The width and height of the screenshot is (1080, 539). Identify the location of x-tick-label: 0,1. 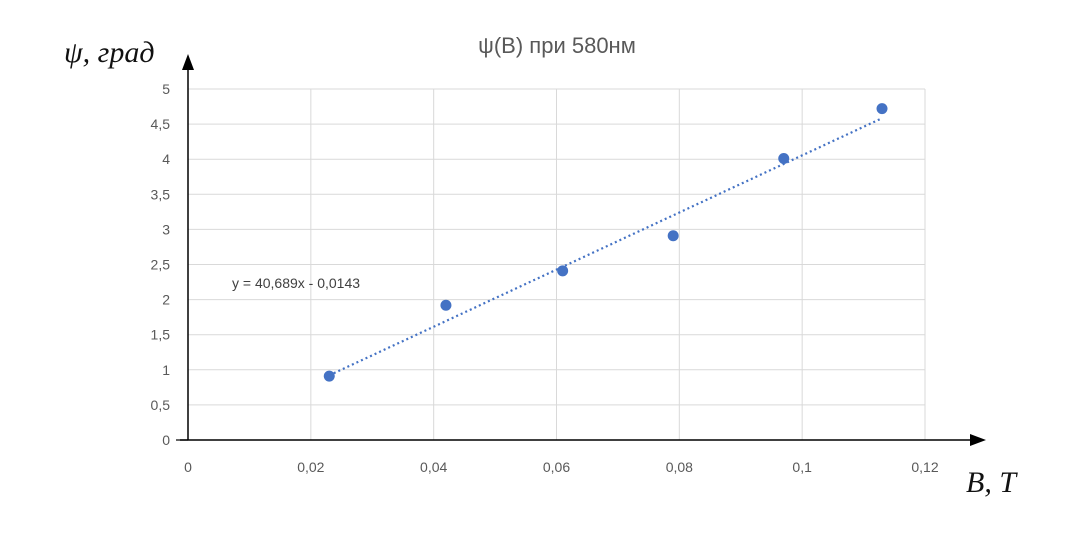
(802, 467).